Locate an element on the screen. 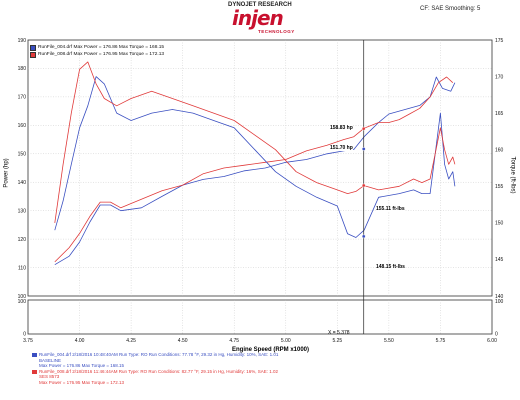  annotation-hp-158: 158.83 hp is located at coordinates (341, 128).